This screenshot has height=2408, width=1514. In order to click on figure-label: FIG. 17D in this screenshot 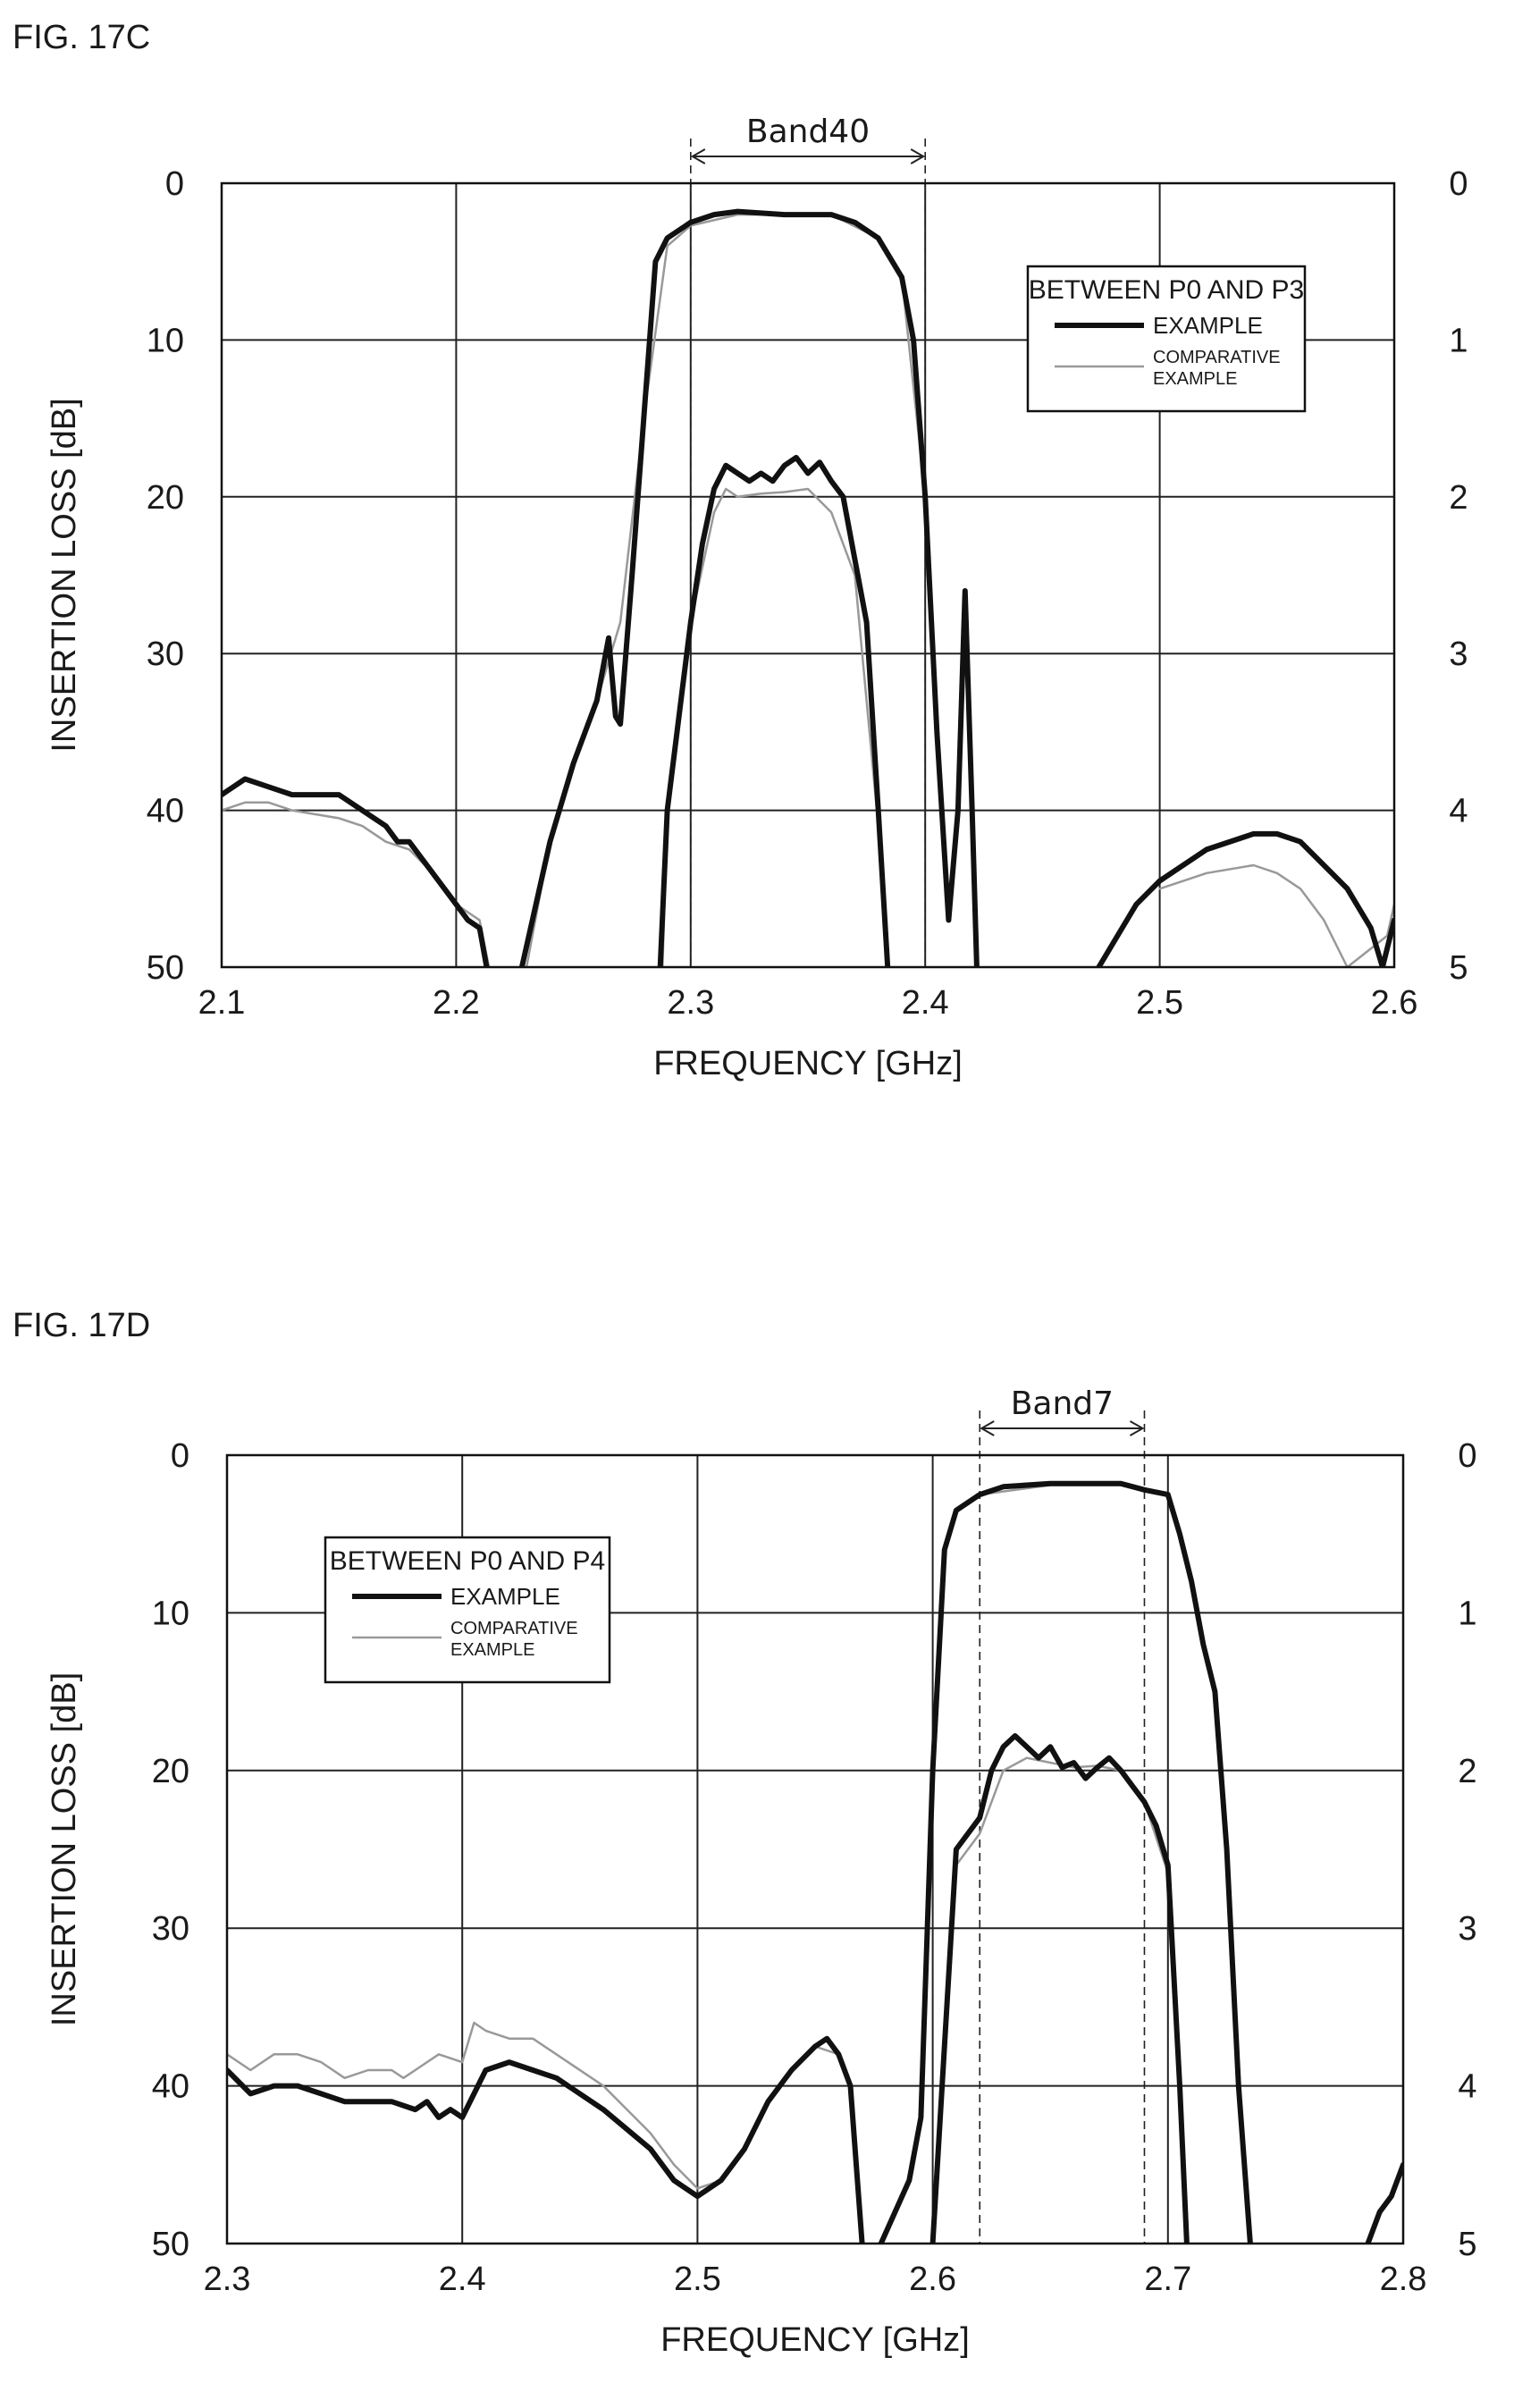, I will do `click(81, 1326)`.